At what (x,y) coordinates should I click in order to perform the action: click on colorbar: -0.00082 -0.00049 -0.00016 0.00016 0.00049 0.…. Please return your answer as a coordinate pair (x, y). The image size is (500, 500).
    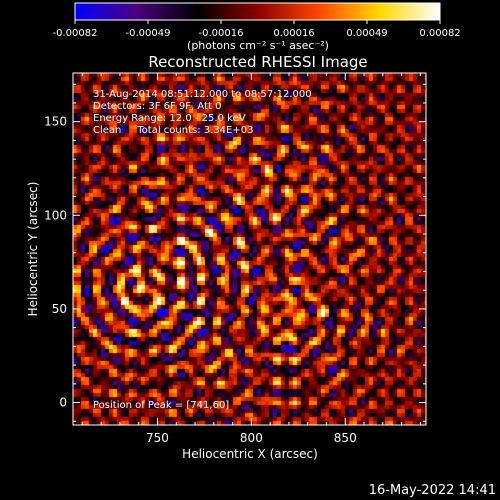
    Looking at the image, I should click on (257, 27).